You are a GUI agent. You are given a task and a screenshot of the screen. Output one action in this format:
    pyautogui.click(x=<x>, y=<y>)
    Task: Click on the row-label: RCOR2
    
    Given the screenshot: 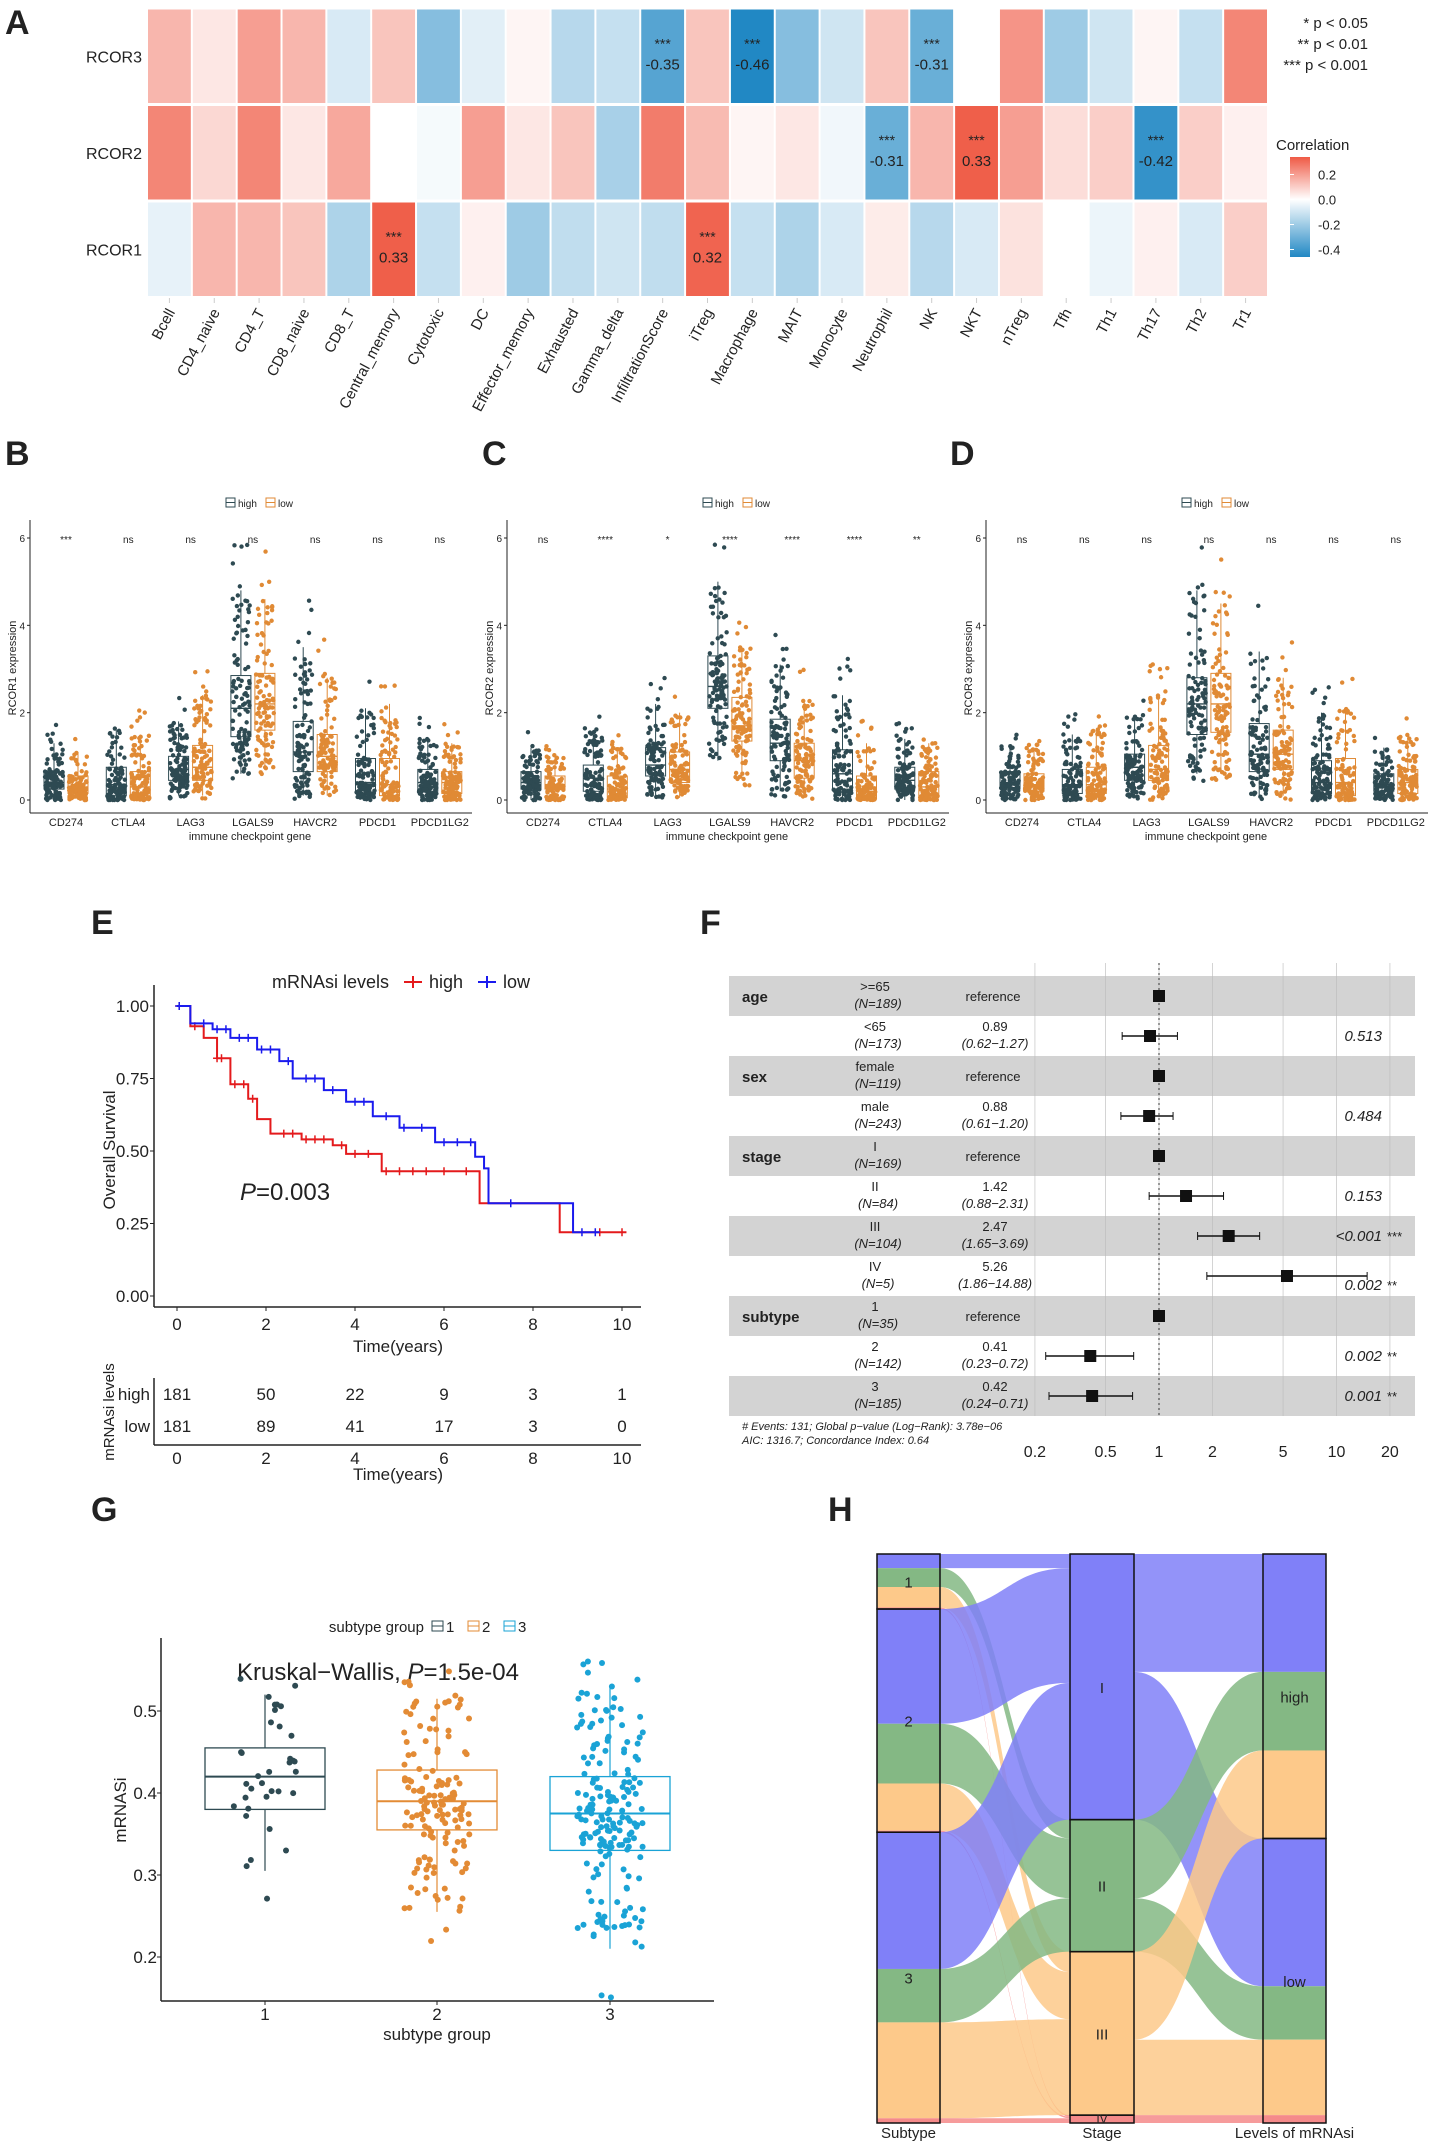 What is the action you would take?
    pyautogui.click(x=114, y=154)
    